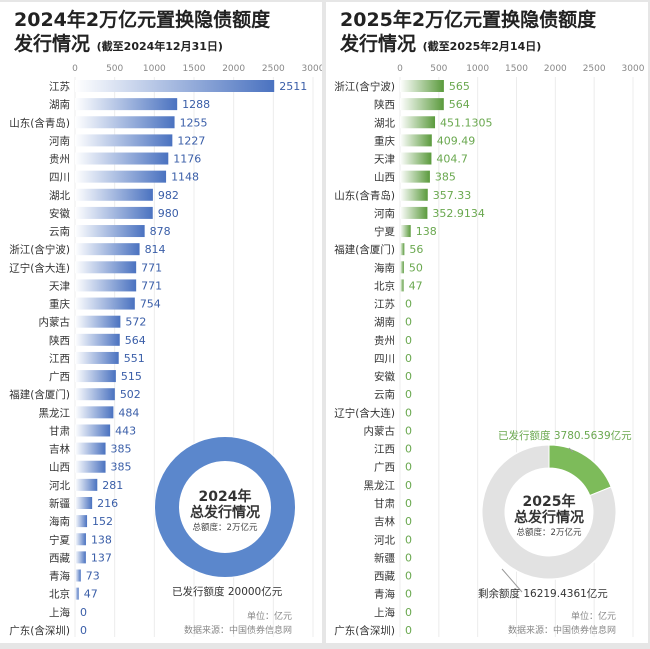  I want to click on x-tick-label: 1000, so click(154, 69).